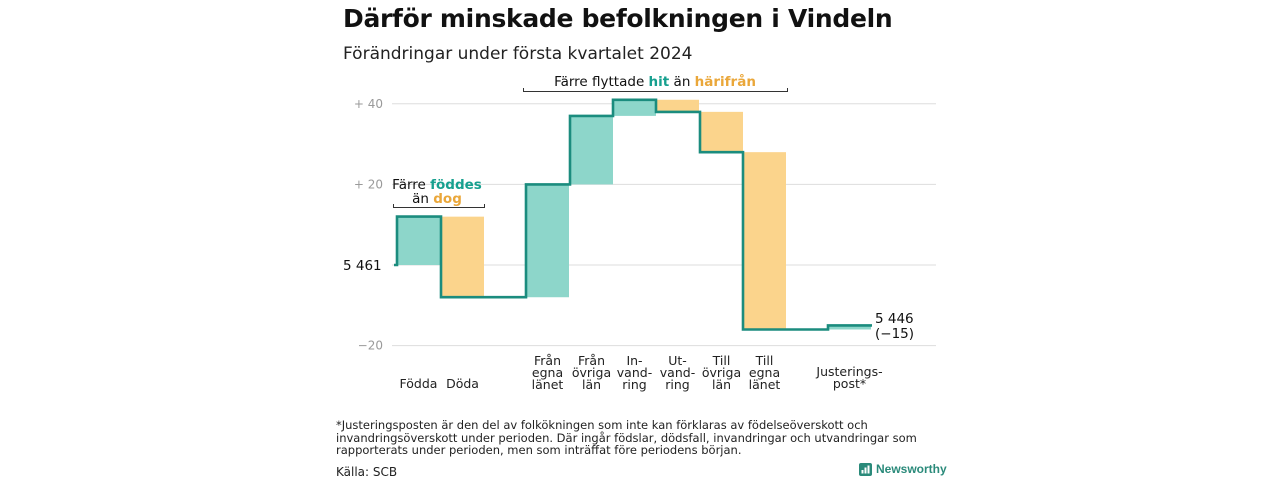  Describe the element at coordinates (462, 383) in the screenshot. I see `x-category-label: Döda` at that location.